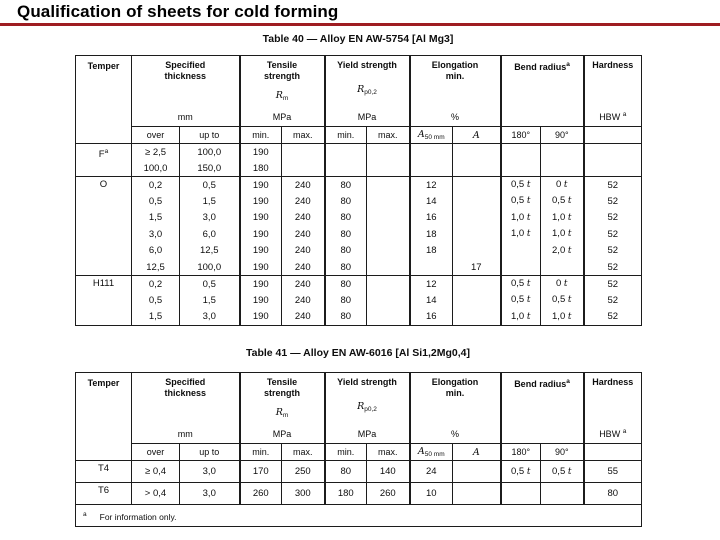 Image resolution: width=720 pixels, height=540 pixels. What do you see at coordinates (103, 66) in the screenshot?
I see `temper-label: Temper` at bounding box center [103, 66].